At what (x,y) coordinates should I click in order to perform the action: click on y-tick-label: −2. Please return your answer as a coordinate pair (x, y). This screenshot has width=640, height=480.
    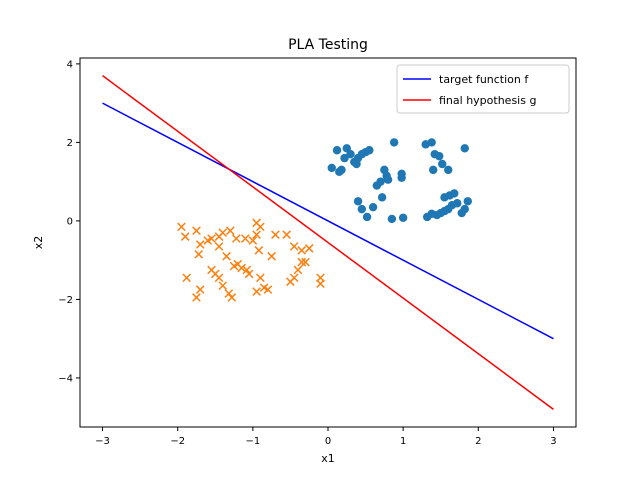
    Looking at the image, I should click on (65, 300).